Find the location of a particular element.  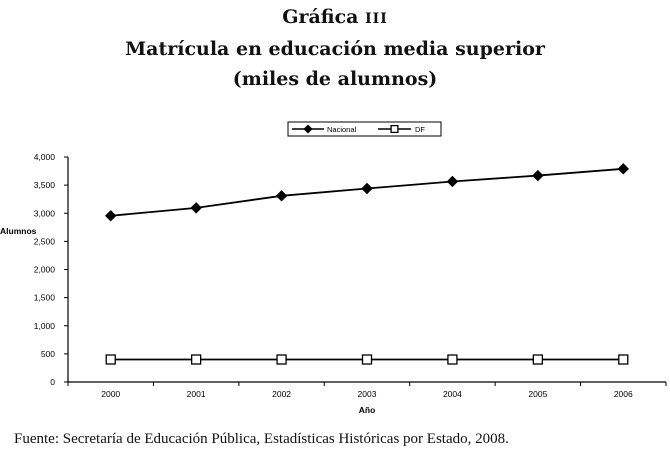

x-tick-label: 2005 is located at coordinates (537, 394).